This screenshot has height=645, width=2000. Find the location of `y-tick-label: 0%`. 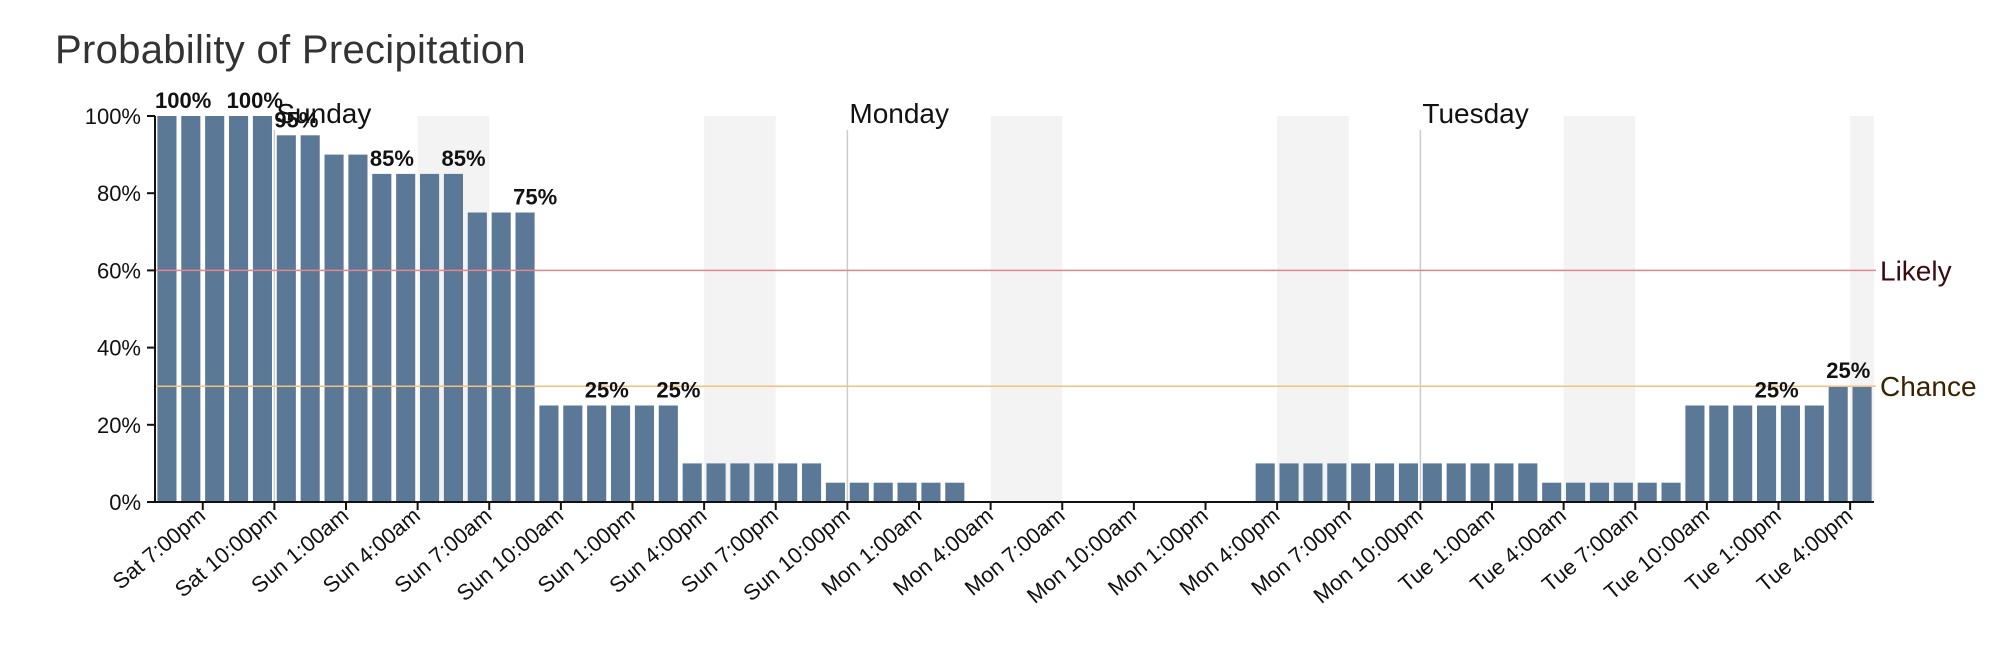

y-tick-label: 0% is located at coordinates (125, 502).